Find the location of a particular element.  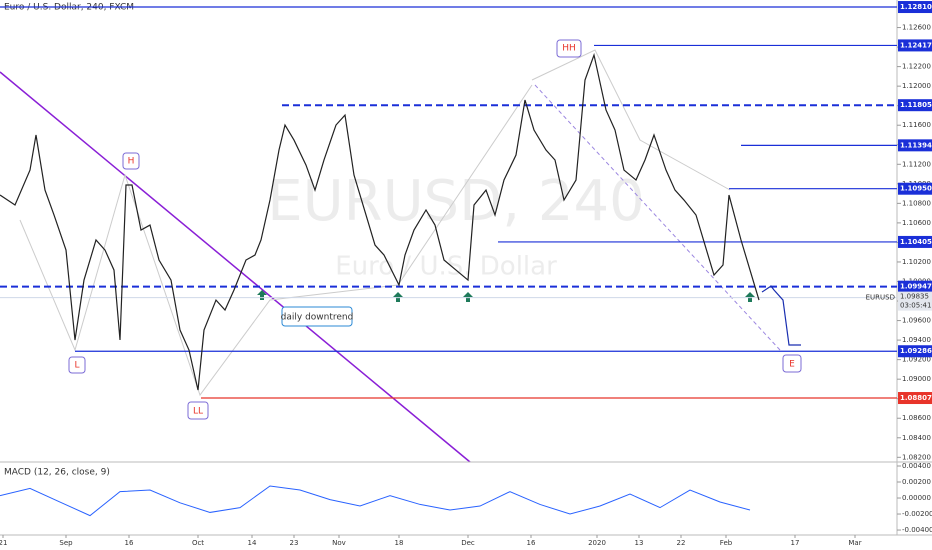

x-tick-label: 2020 is located at coordinates (597, 543).